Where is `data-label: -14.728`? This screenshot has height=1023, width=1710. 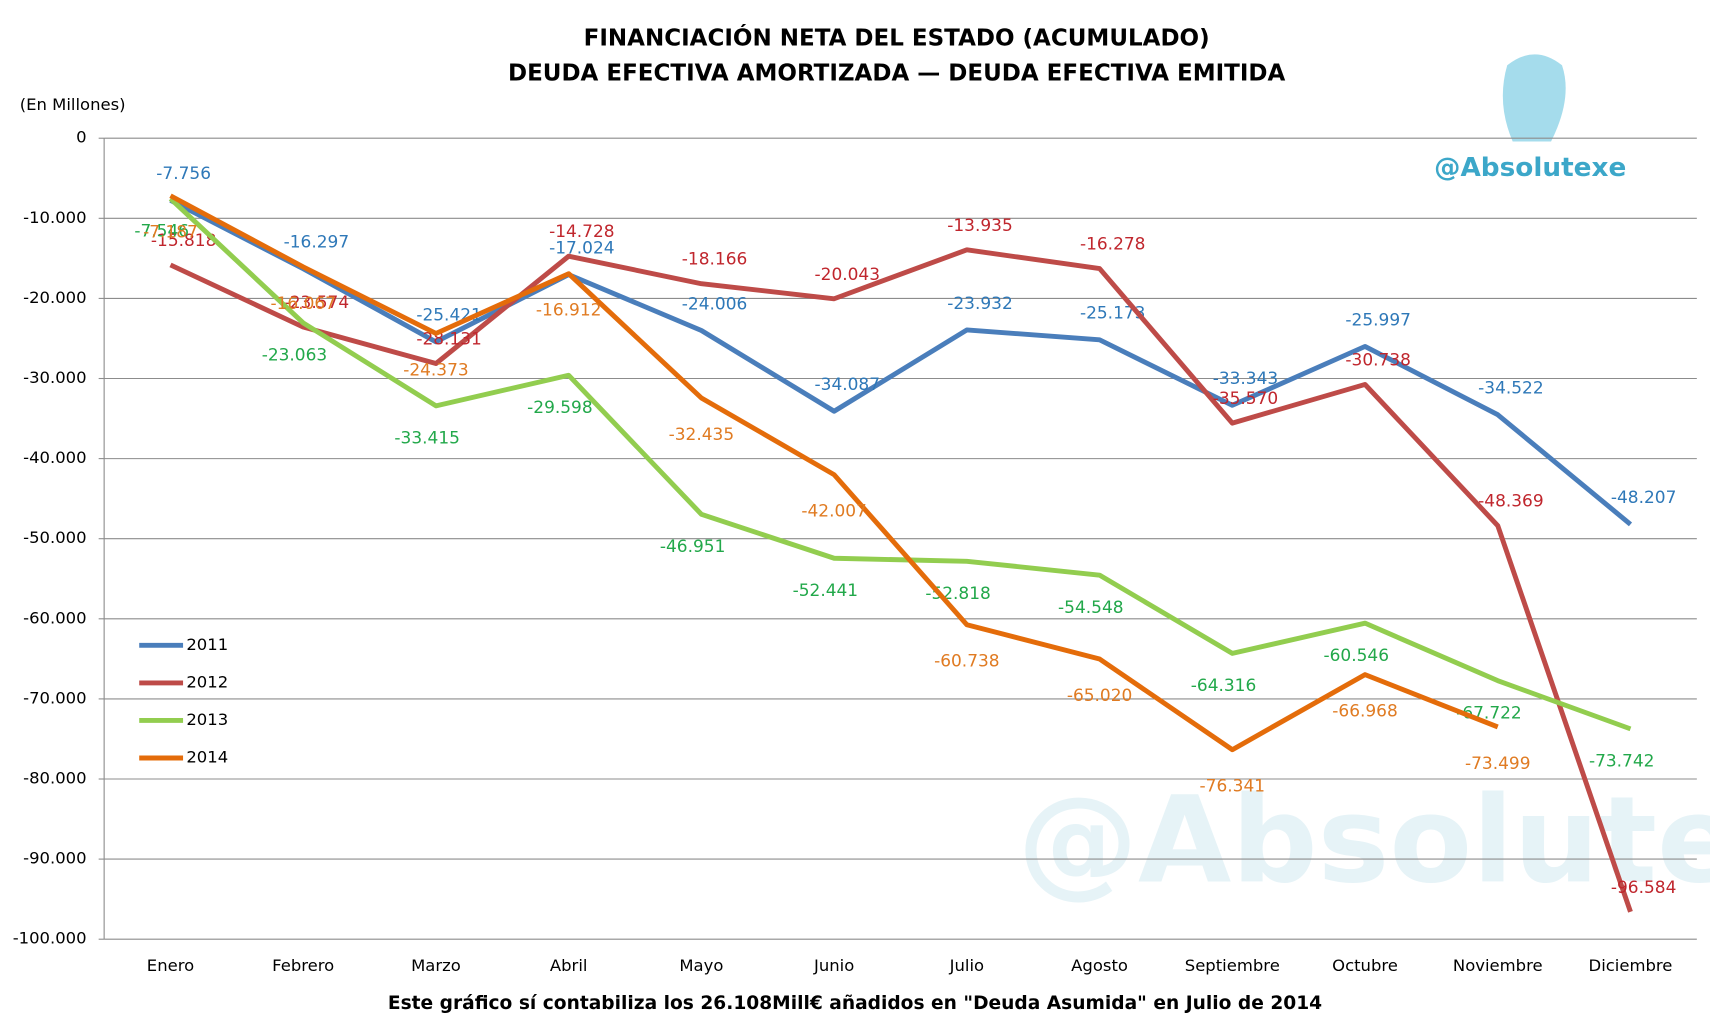
data-label: -14.728 is located at coordinates (581, 231).